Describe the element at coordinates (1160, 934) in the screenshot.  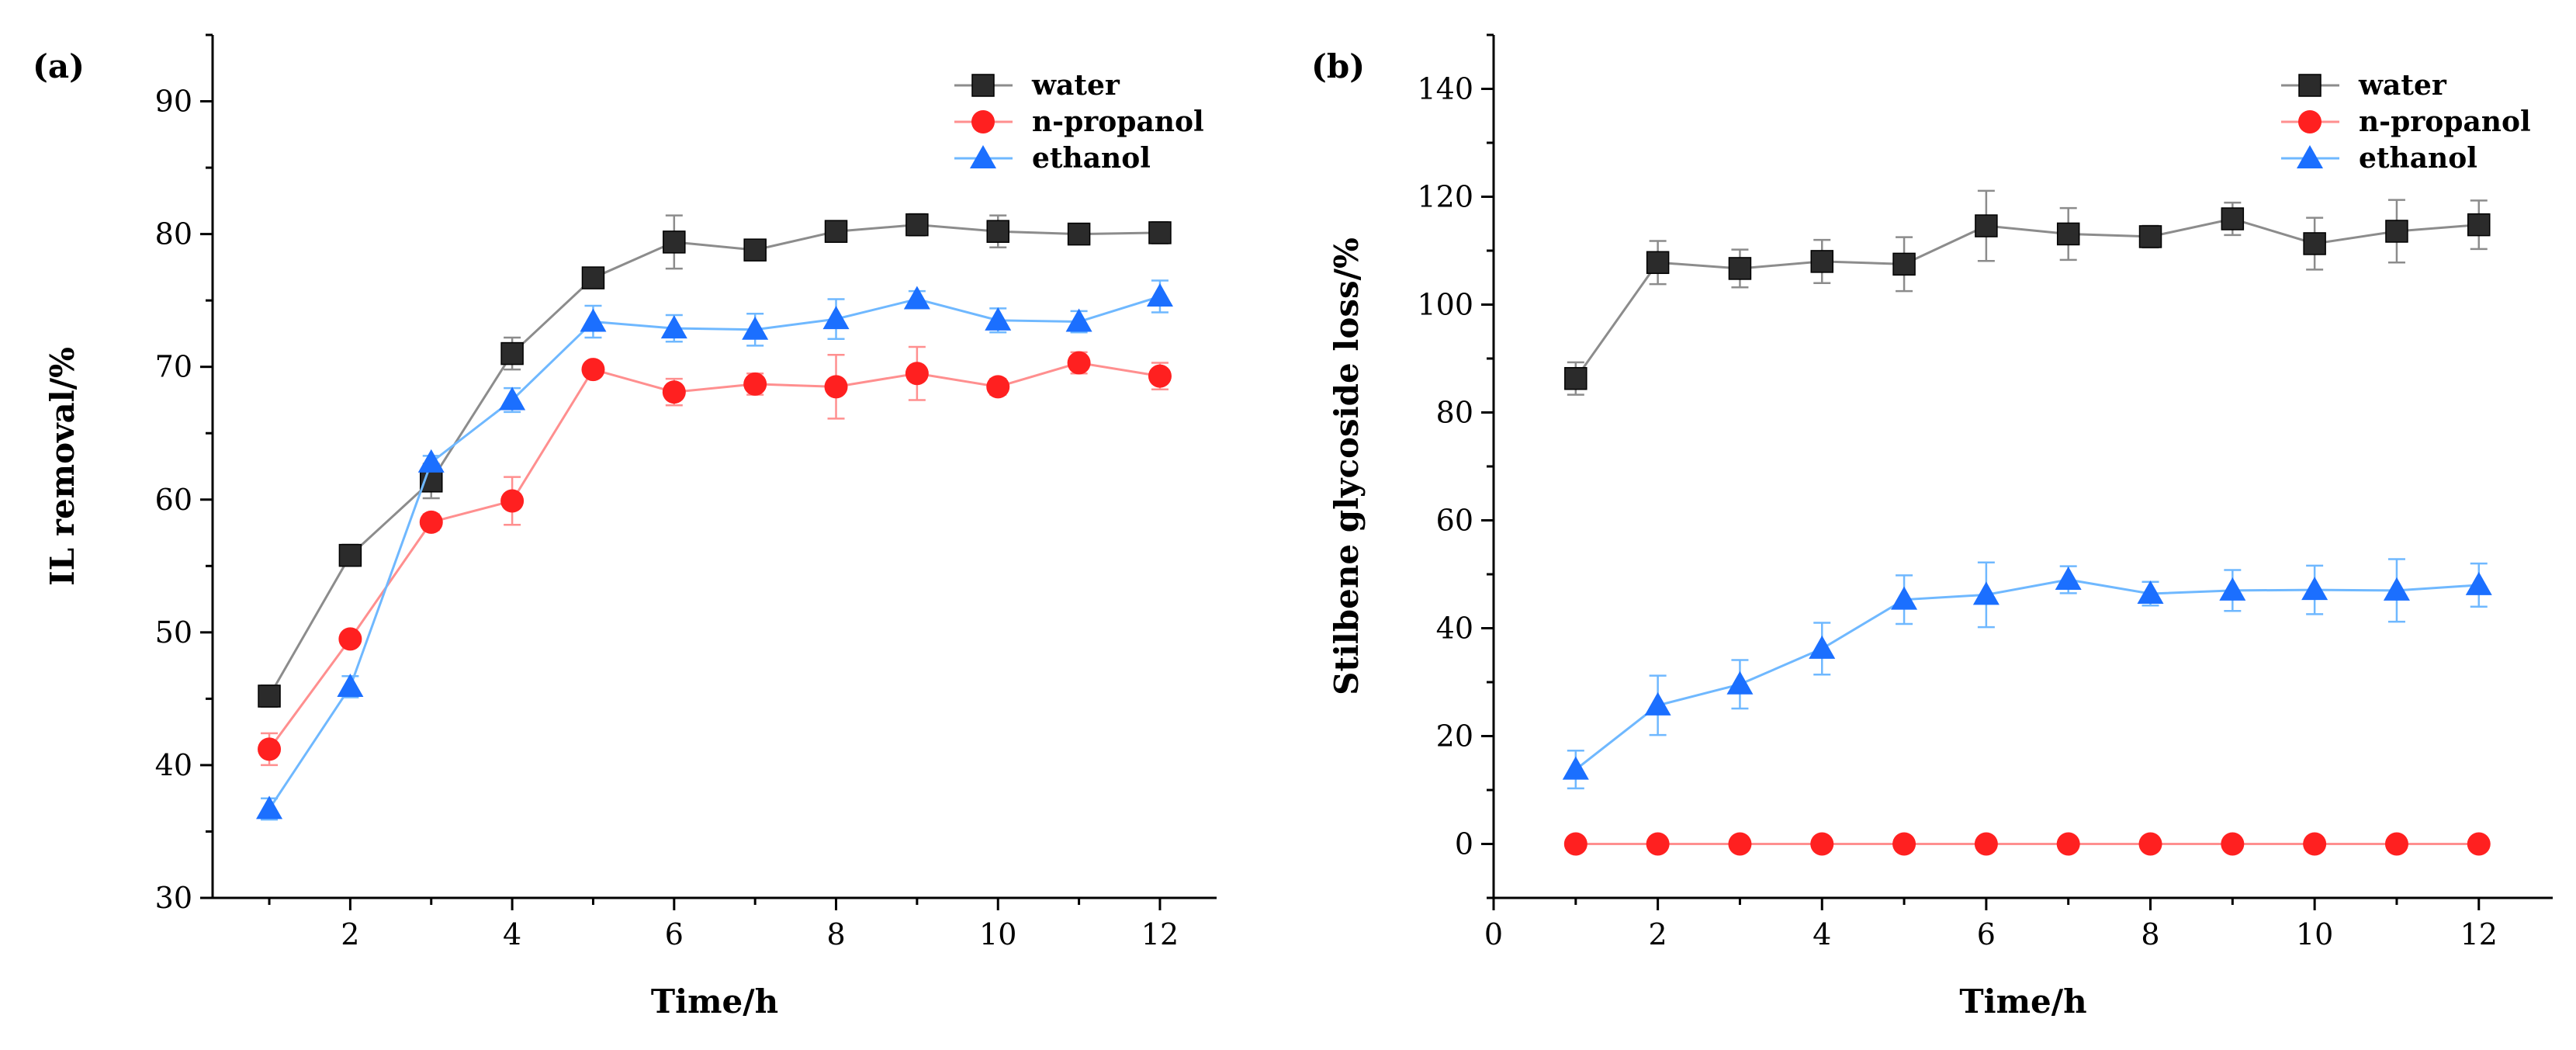
I see `x-tick-label: 12` at that location.